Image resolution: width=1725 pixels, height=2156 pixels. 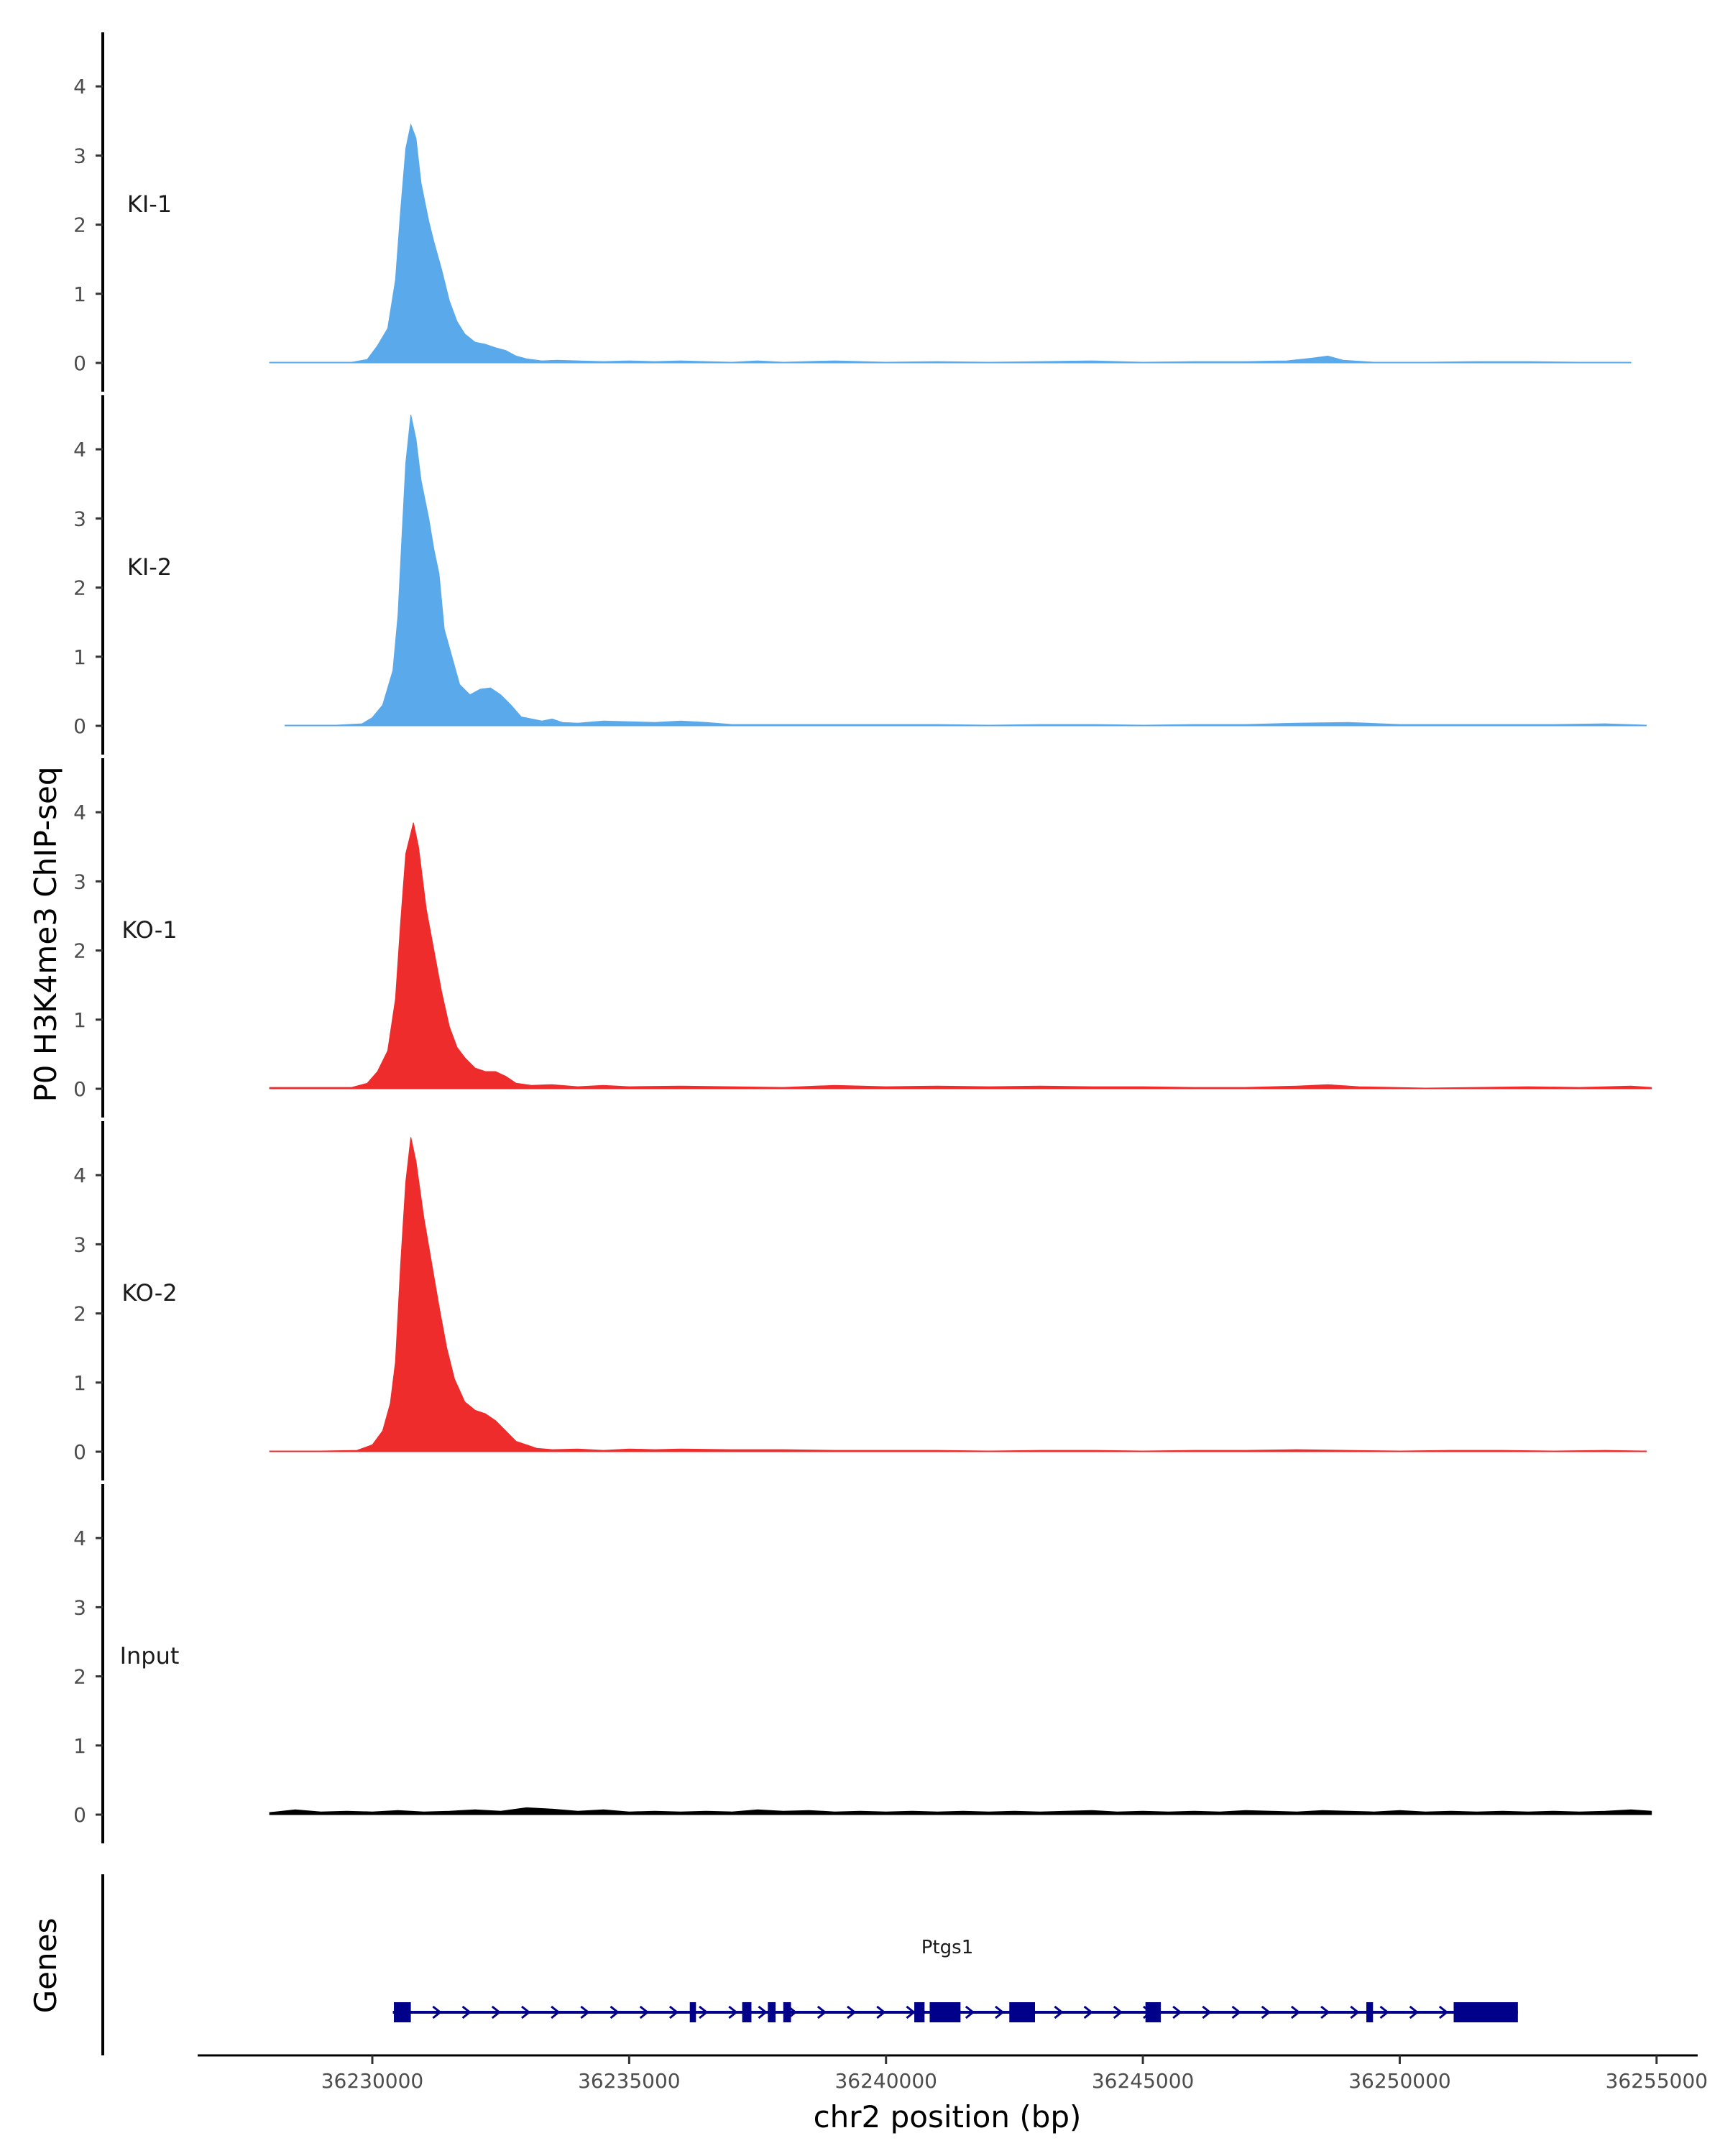 What do you see at coordinates (1399, 2081) in the screenshot?
I see `x-tick-label-36250000: 36250000` at bounding box center [1399, 2081].